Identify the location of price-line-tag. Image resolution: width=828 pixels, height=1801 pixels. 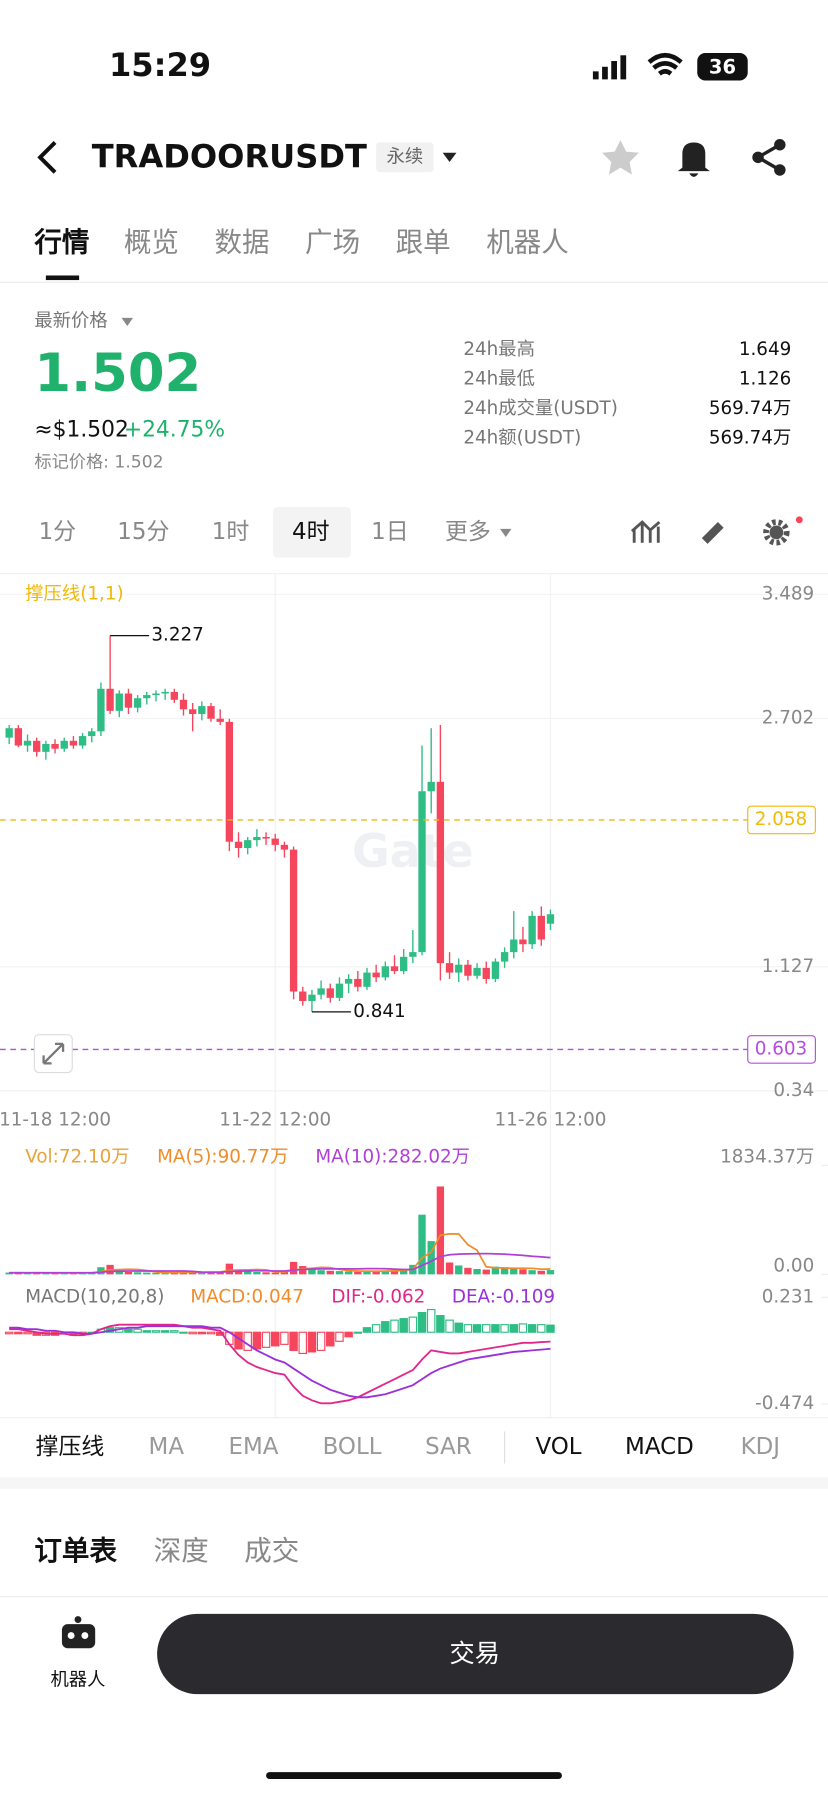
(781, 820).